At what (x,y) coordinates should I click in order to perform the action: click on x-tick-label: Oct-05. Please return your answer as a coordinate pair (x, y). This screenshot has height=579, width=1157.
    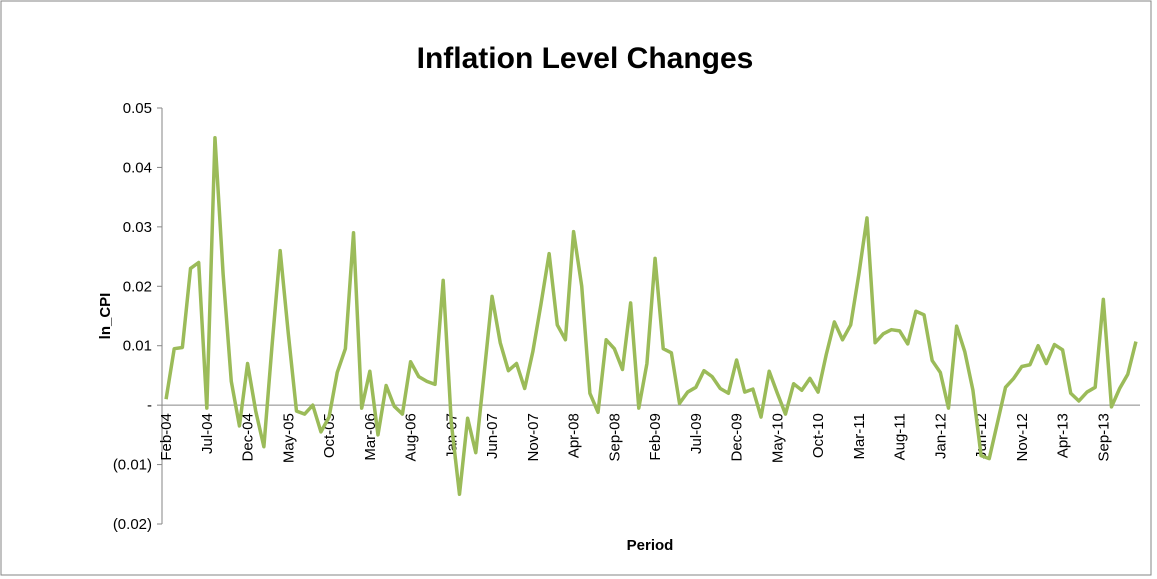
    Looking at the image, I should click on (329, 435).